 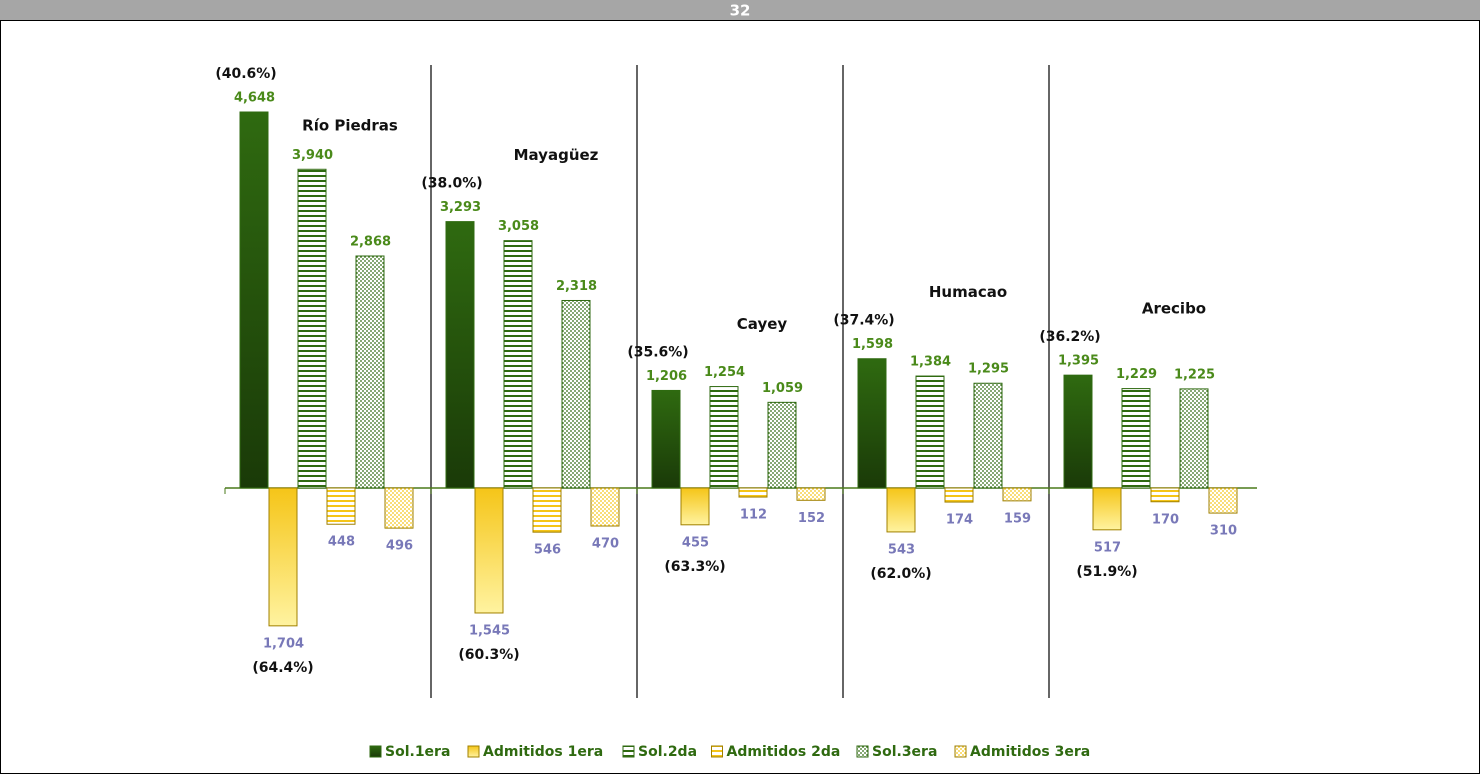 What do you see at coordinates (460, 207) in the screenshot?
I see `value-label: 3,293` at bounding box center [460, 207].